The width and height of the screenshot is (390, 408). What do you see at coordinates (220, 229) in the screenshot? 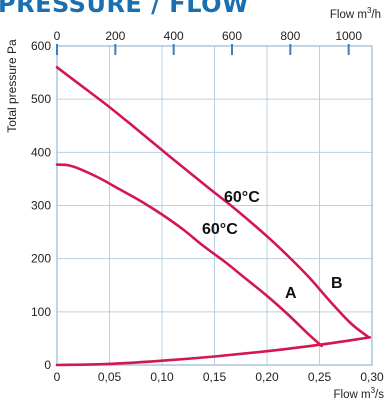
I see `curve-a-temperature-label: 60°C` at bounding box center [220, 229].